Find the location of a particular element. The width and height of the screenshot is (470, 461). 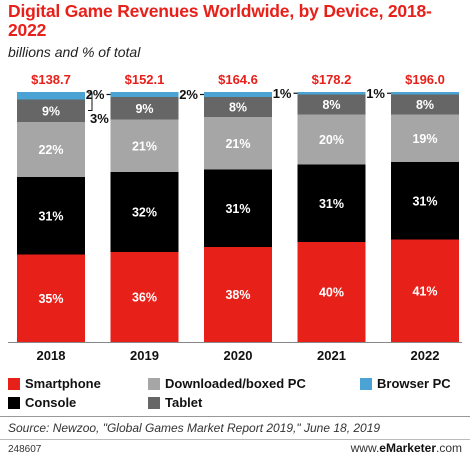

data-label-console-2018: 31% is located at coordinates (50, 216).